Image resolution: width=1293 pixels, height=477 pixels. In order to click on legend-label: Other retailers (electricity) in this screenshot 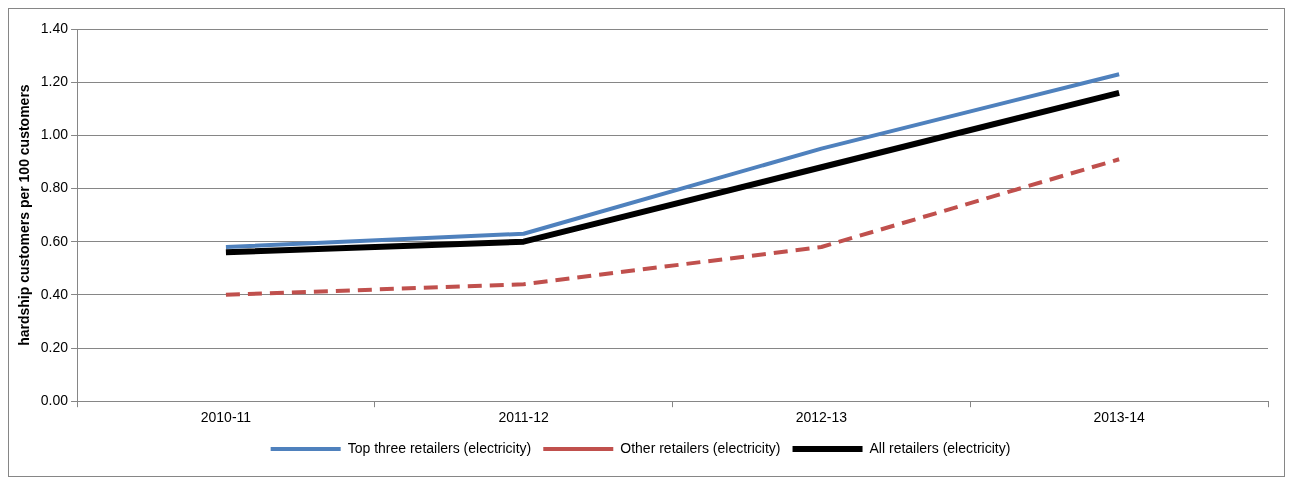, I will do `click(700, 447)`.